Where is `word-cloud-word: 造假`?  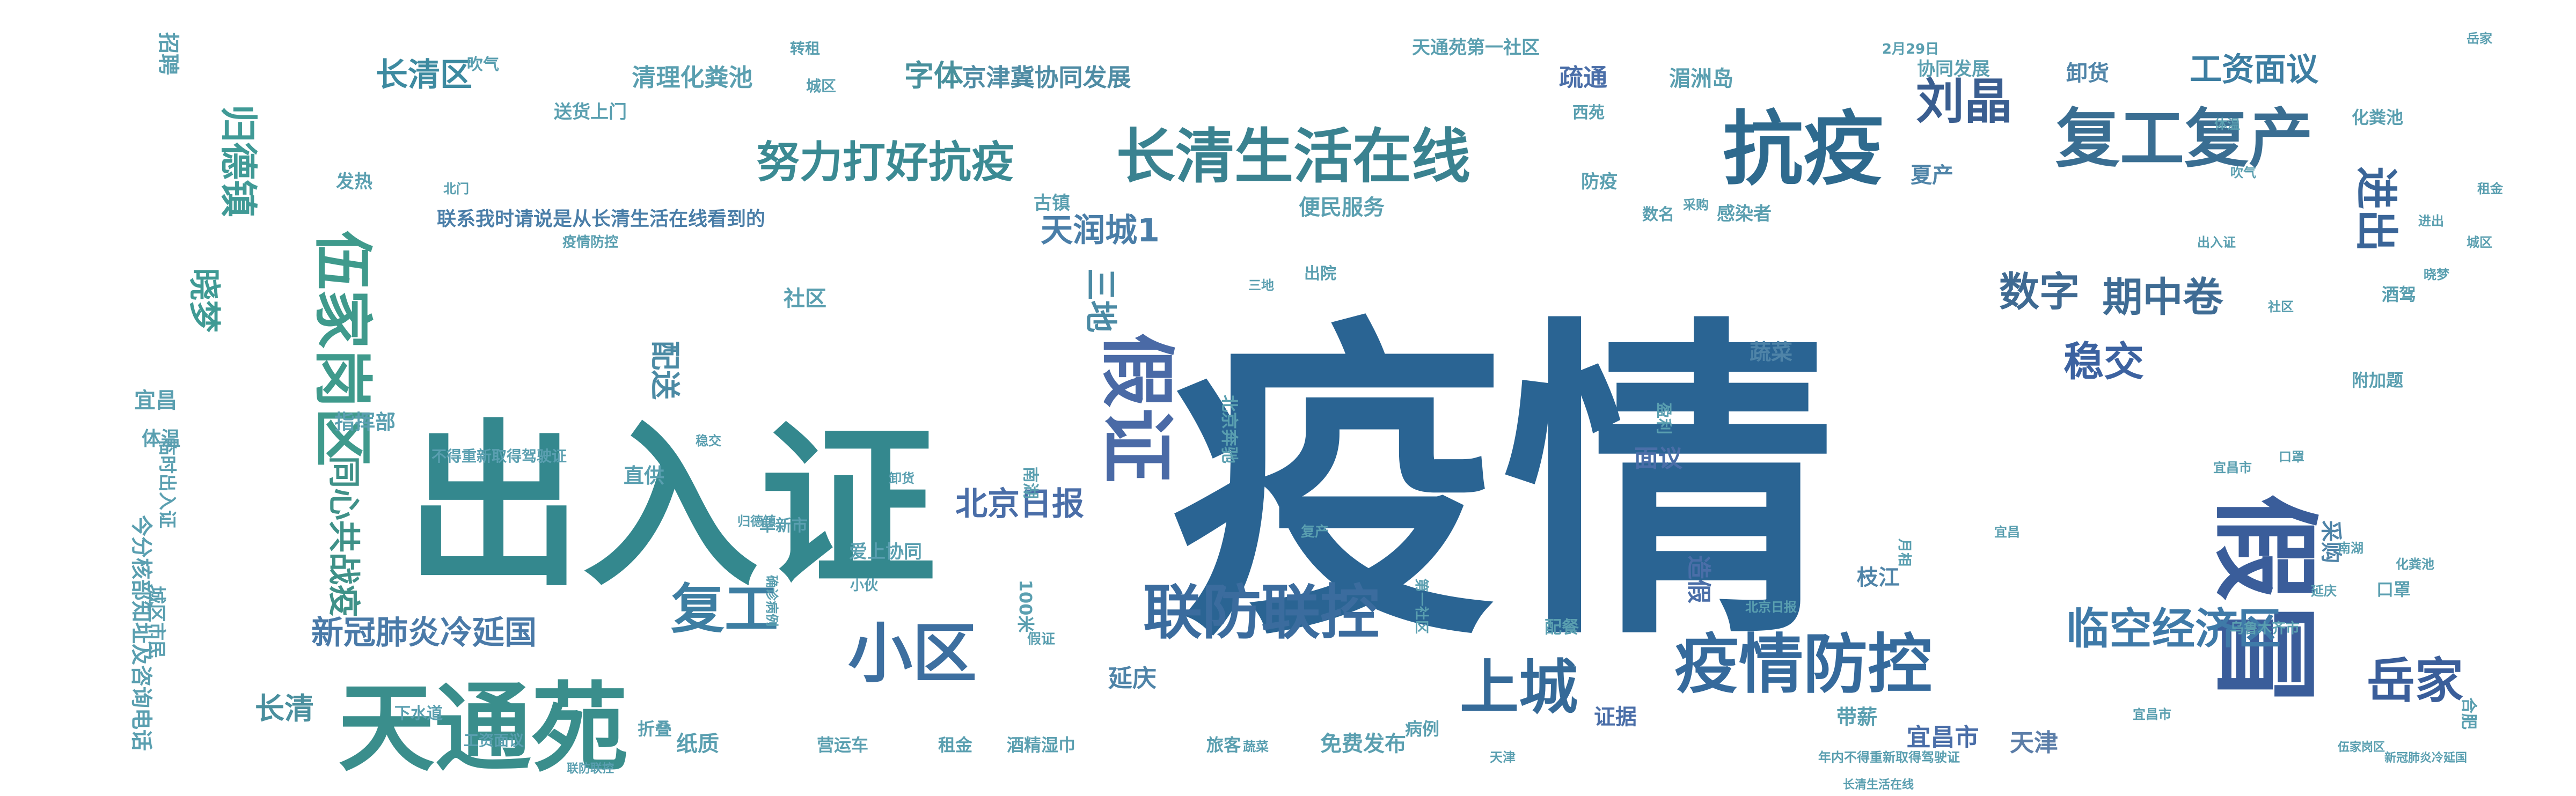
word-cloud-word: 造假 is located at coordinates (1699, 579).